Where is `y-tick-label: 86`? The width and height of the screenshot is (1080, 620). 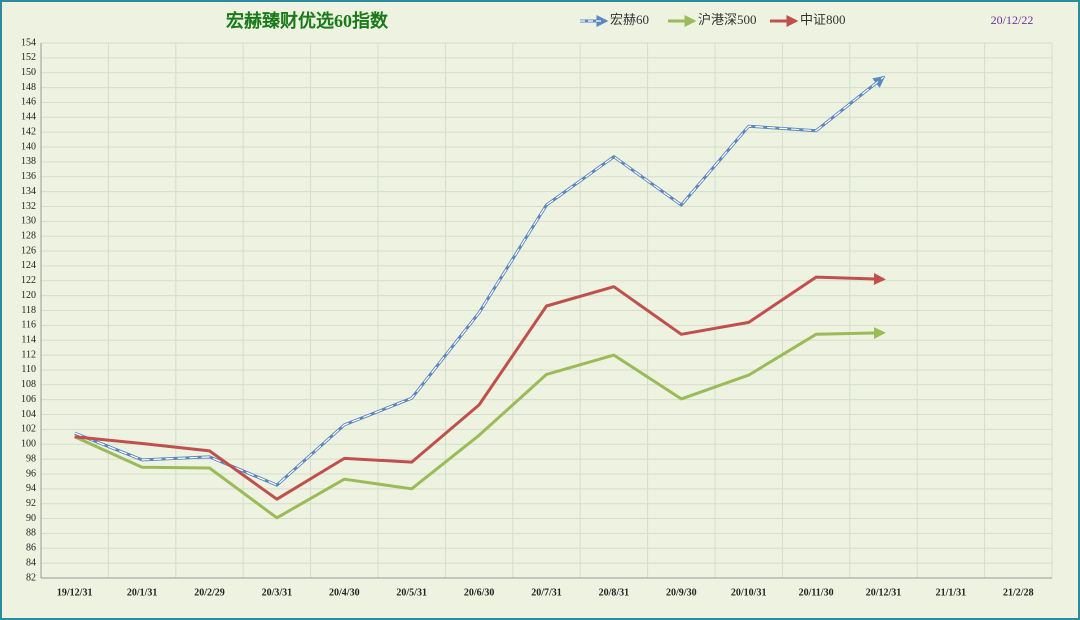 y-tick-label: 86 is located at coordinates (31, 548).